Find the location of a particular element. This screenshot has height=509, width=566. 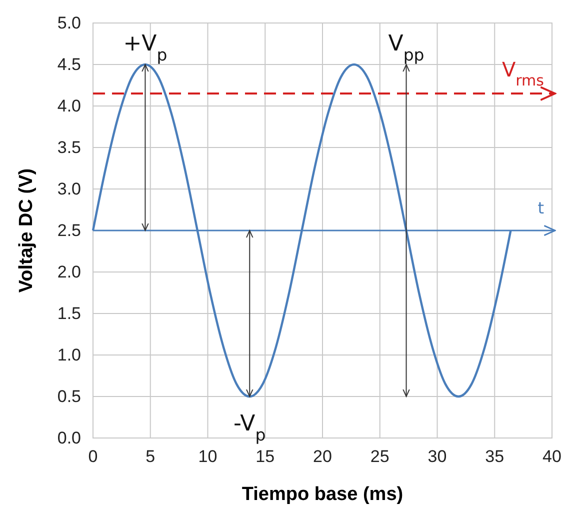

x-tick-label: 0 is located at coordinates (93, 456).